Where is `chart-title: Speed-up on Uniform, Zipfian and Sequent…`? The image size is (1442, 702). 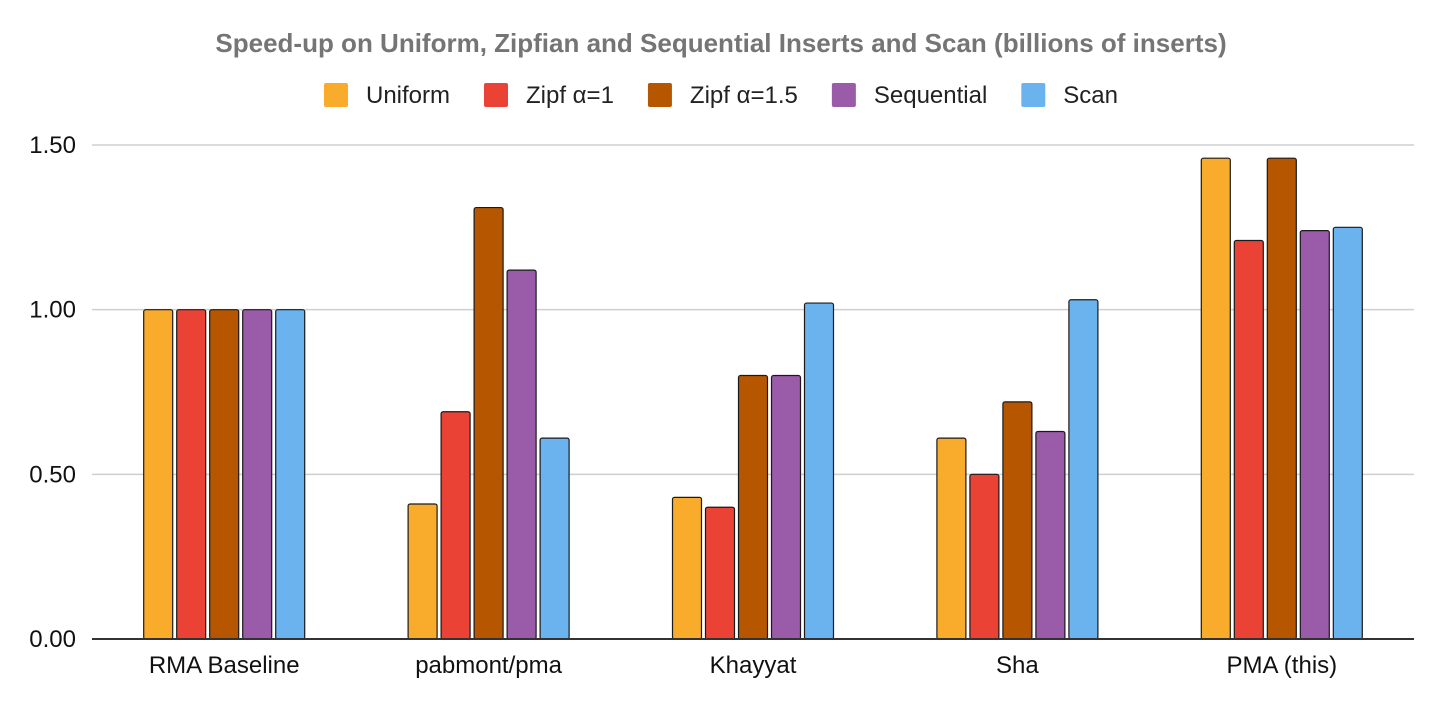 chart-title: Speed-up on Uniform, Zipfian and Sequent… is located at coordinates (720, 43).